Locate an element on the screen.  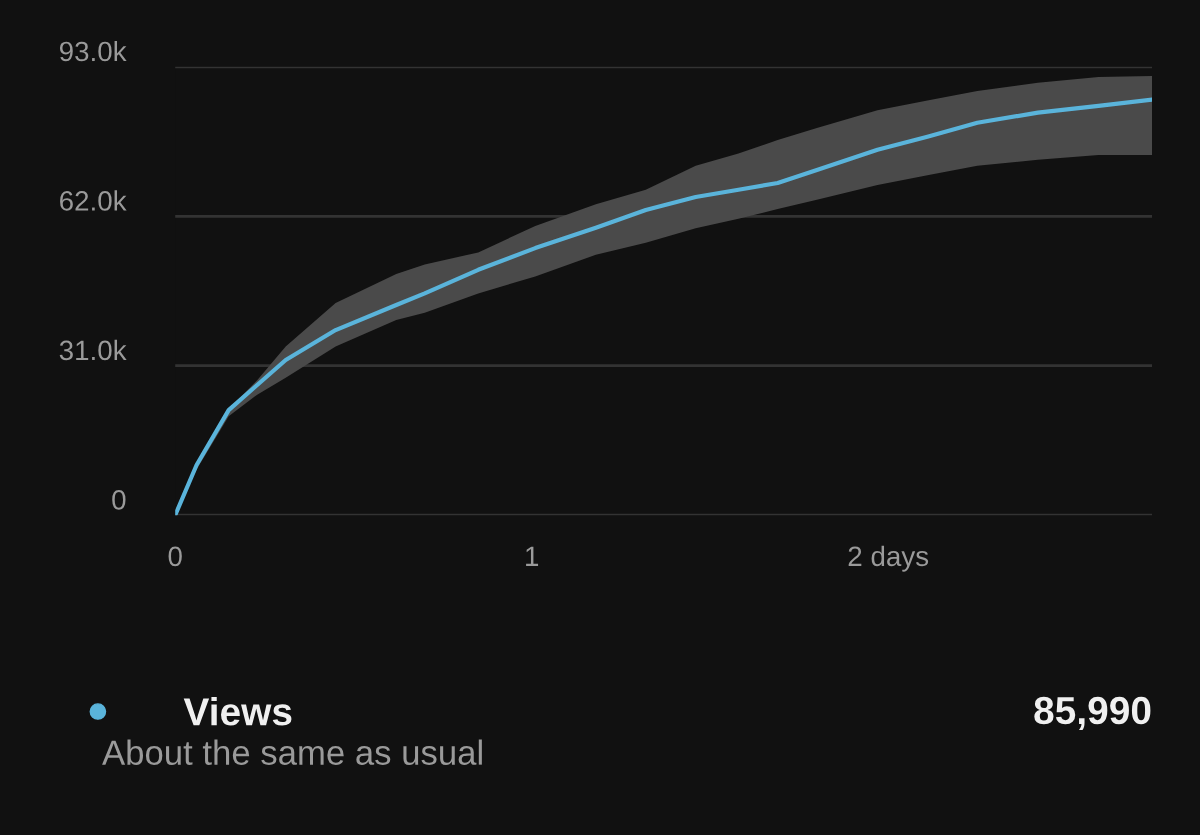
y-tick-label: 62.0k is located at coordinates (93, 200).